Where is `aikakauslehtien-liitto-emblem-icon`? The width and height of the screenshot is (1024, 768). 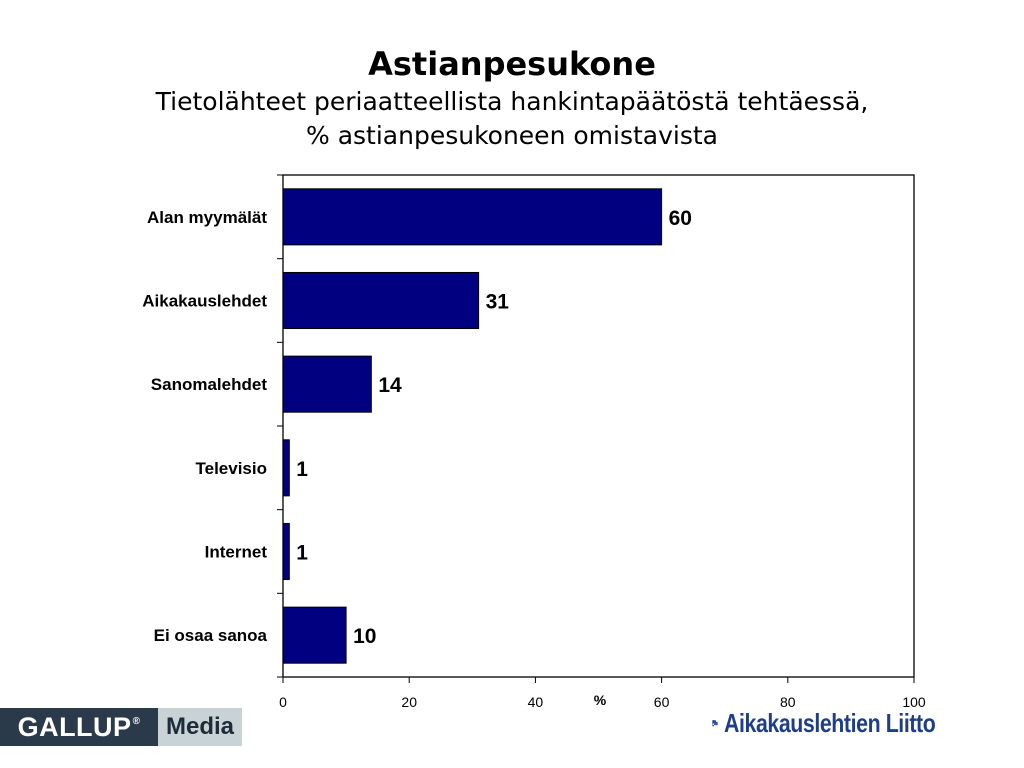 aikakauslehtien-liitto-emblem-icon is located at coordinates (715, 723).